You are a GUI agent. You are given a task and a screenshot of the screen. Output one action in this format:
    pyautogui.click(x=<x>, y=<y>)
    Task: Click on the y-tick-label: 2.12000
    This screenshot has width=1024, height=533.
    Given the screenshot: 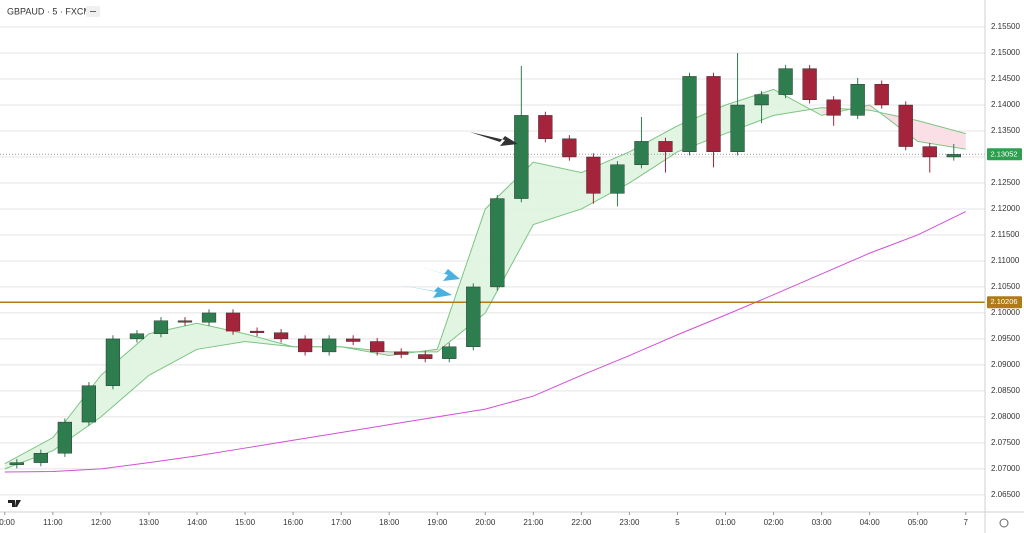 What is the action you would take?
    pyautogui.click(x=1005, y=208)
    